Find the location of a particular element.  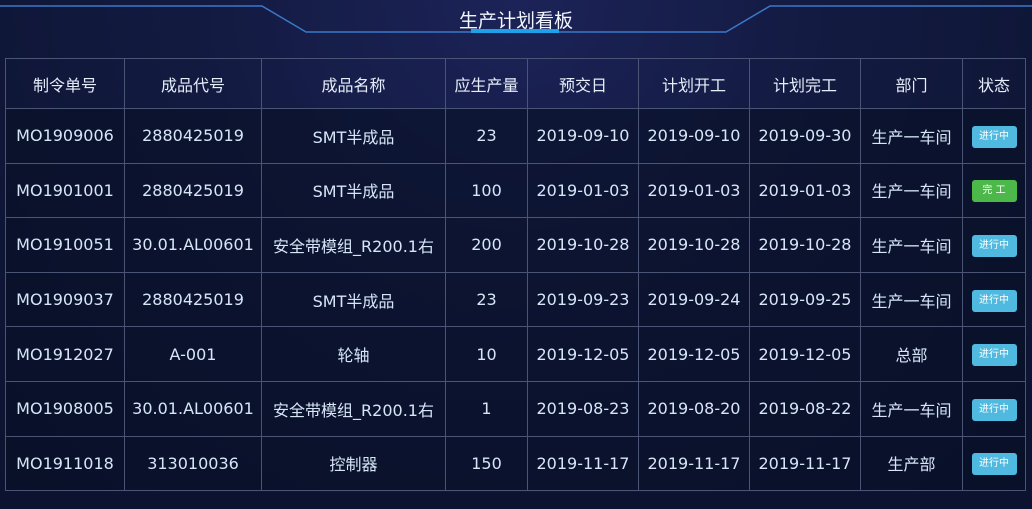

column-header: 部门 is located at coordinates (911, 83).